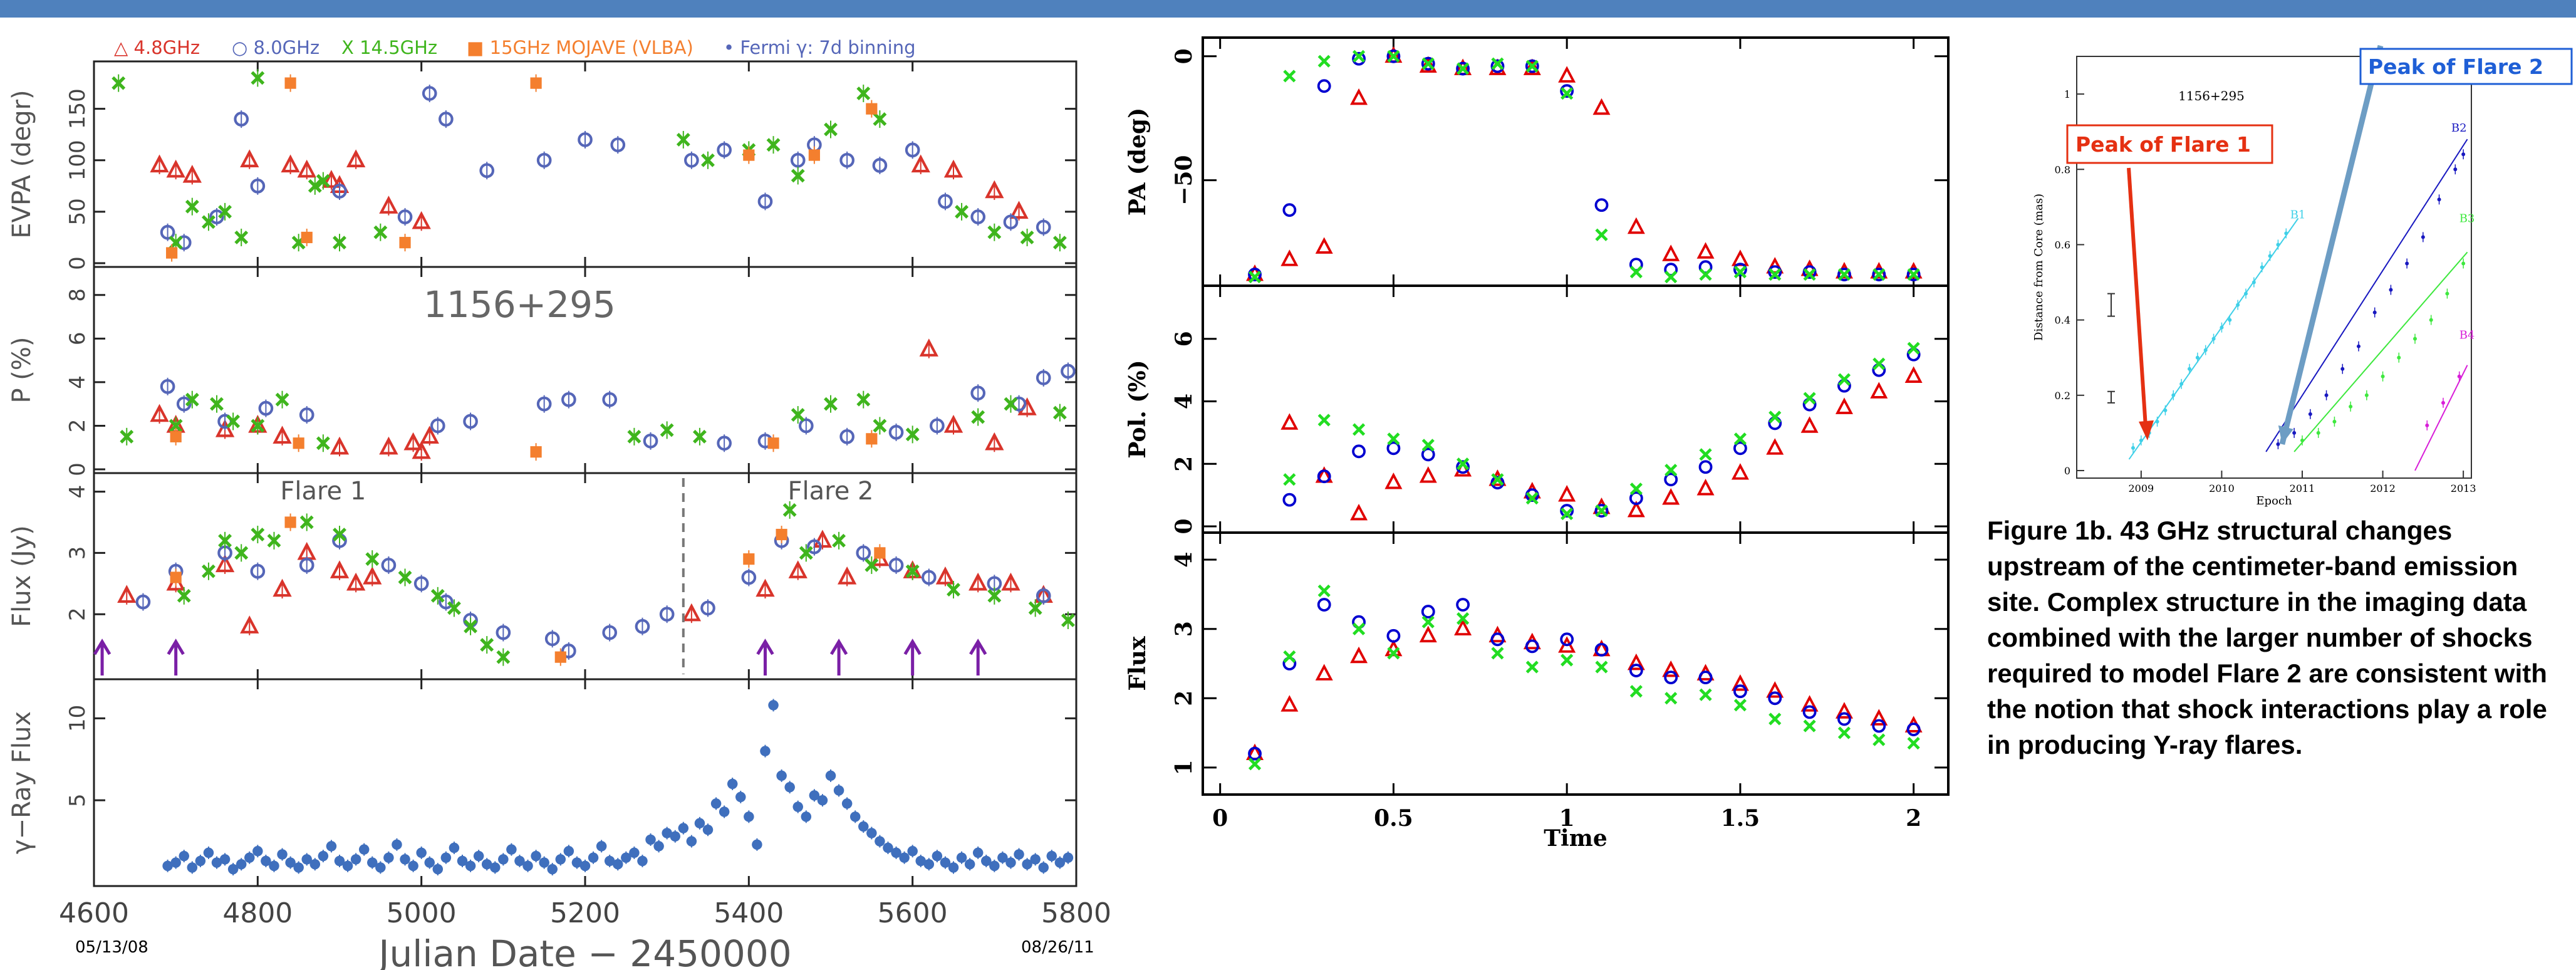 This screenshot has width=2576, height=970. What do you see at coordinates (2366, 295) in the screenshot?
I see `fit-line` at bounding box center [2366, 295].